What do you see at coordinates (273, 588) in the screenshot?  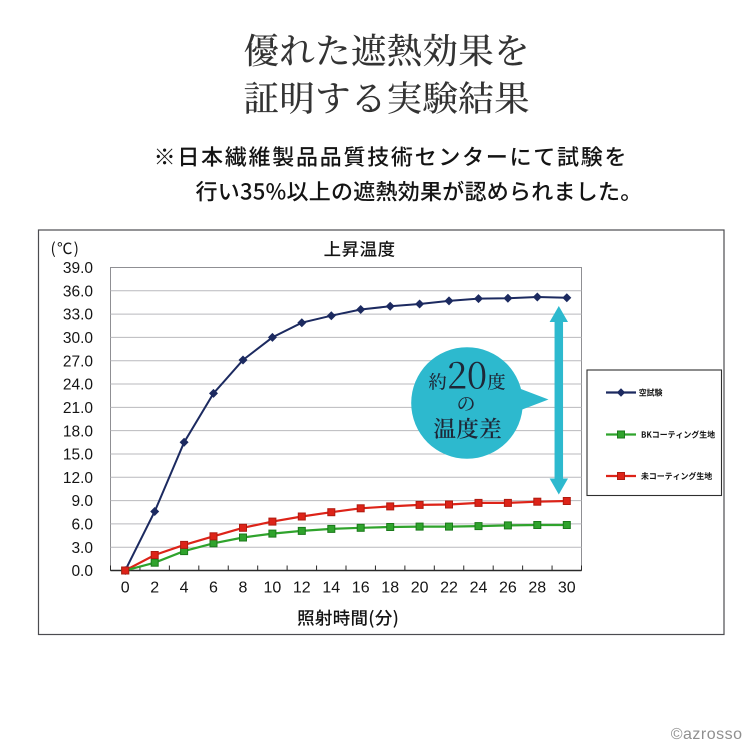 I see `svg-text: 10` at bounding box center [273, 588].